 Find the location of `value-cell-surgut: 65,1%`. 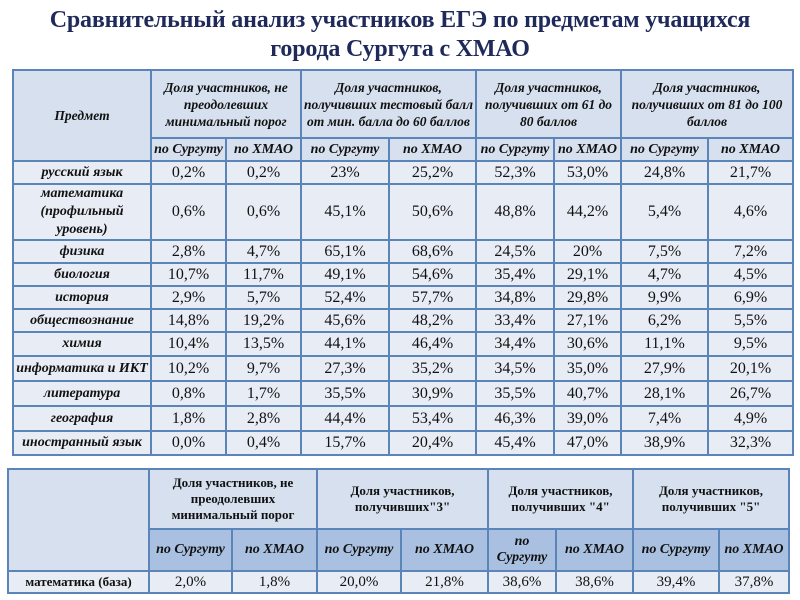

value-cell-surgut: 65,1% is located at coordinates (345, 251).